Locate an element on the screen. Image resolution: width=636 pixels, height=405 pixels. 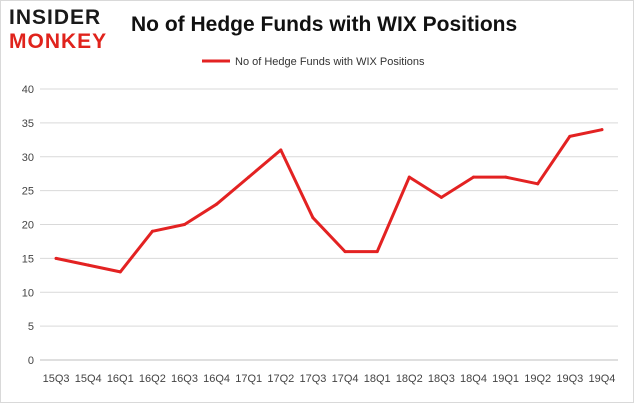
x-tick-label-18Q4: 18Q4 is located at coordinates (473, 379).